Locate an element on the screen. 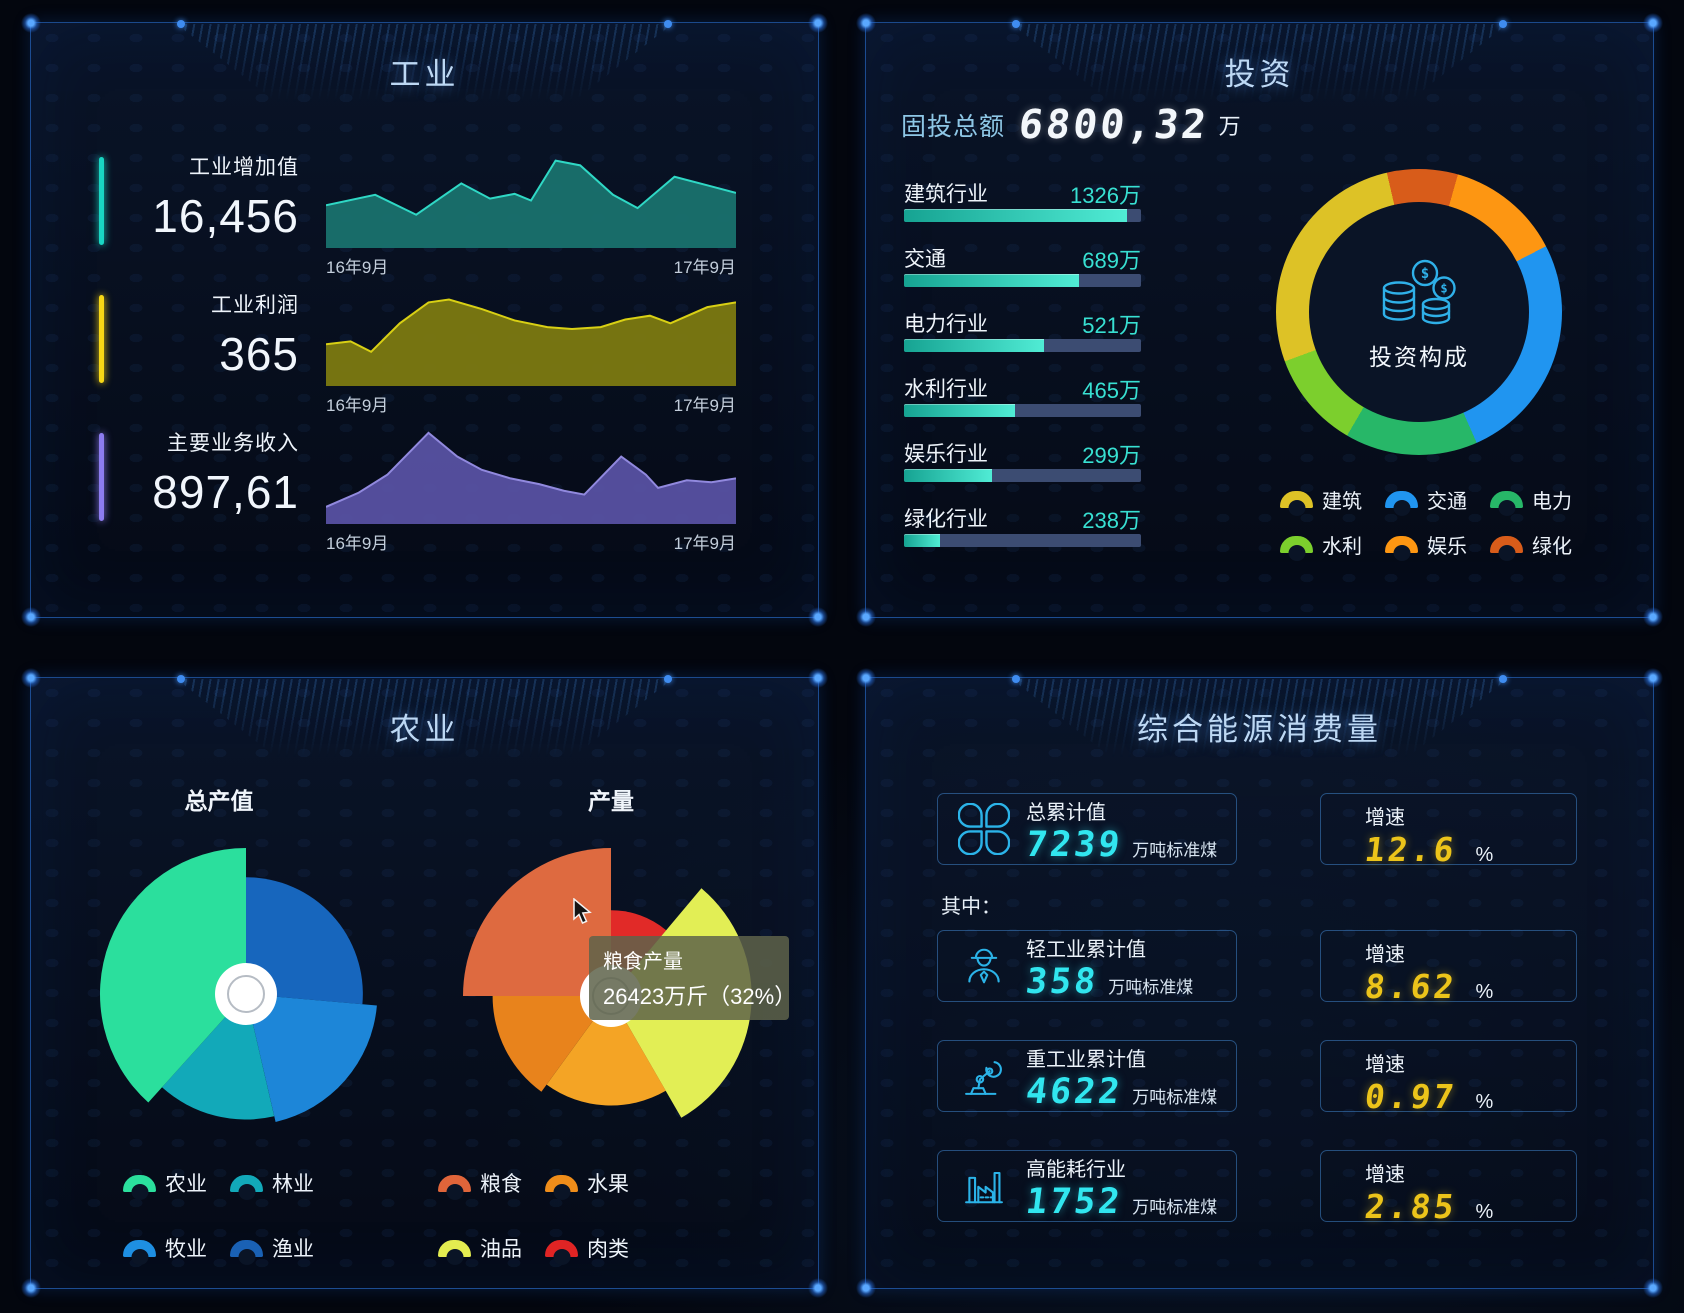 Image resolution: width=1684 pixels, height=1313 pixels. panel-title-energy: 综合能源消费量 is located at coordinates (1259, 729).